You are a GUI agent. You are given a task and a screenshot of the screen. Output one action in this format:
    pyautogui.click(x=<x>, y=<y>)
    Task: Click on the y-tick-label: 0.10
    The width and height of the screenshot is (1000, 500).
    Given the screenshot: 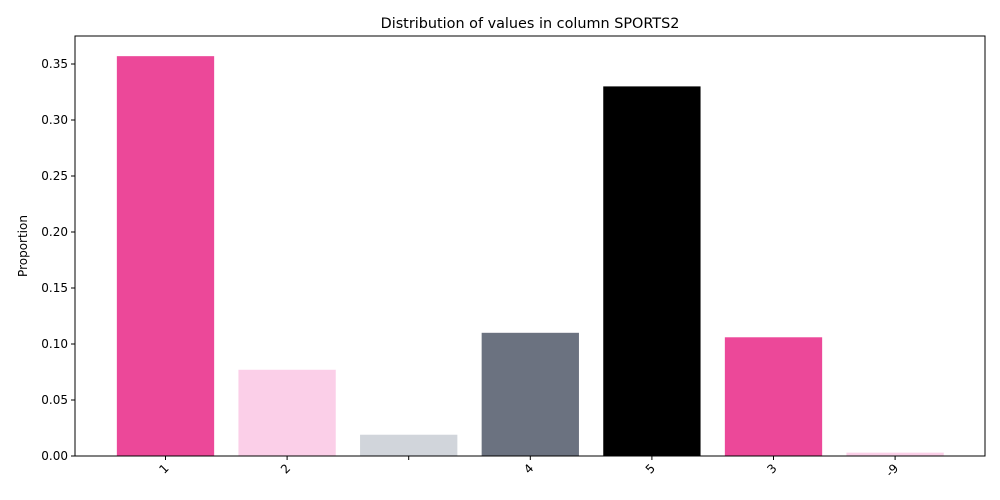 What is the action you would take?
    pyautogui.click(x=54, y=344)
    